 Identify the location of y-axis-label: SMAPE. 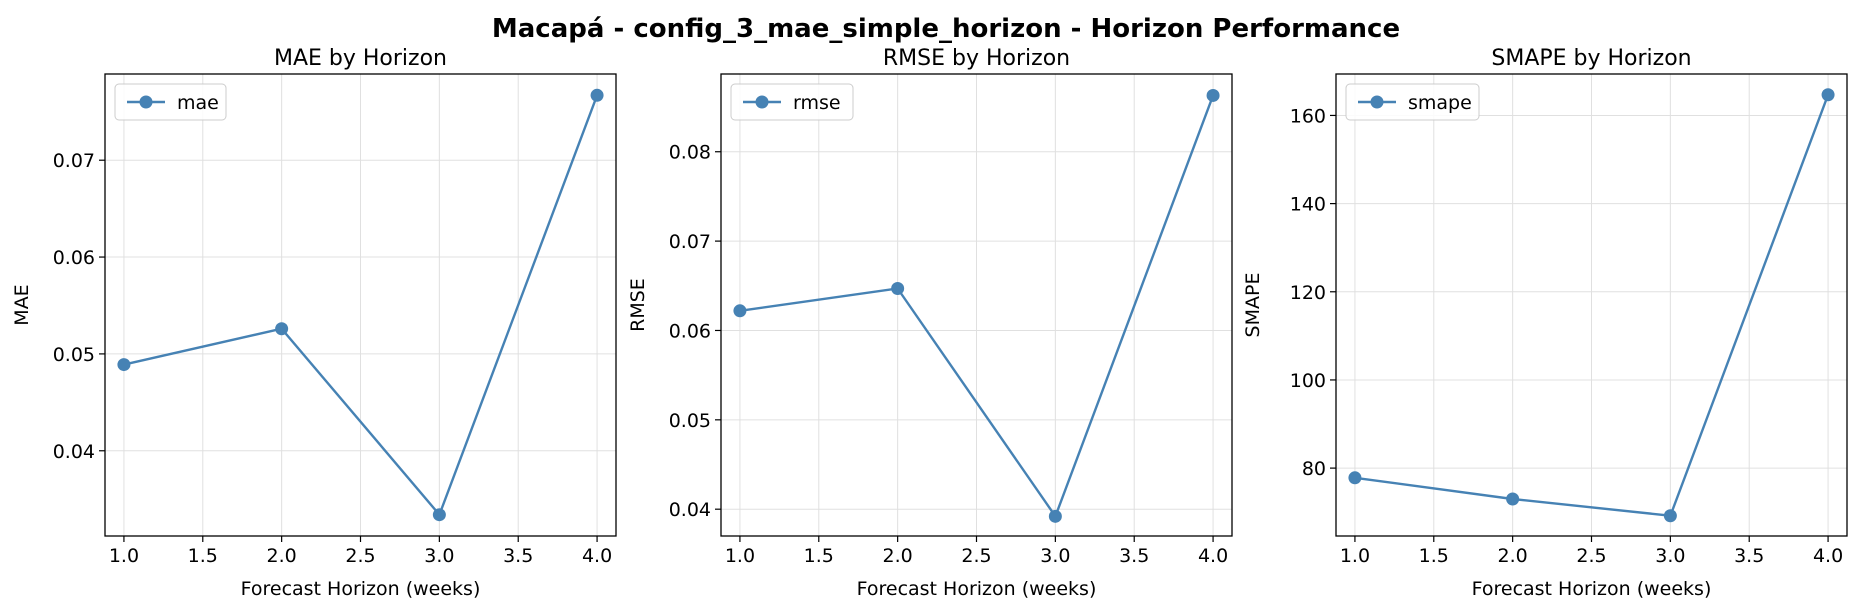
(1253, 305).